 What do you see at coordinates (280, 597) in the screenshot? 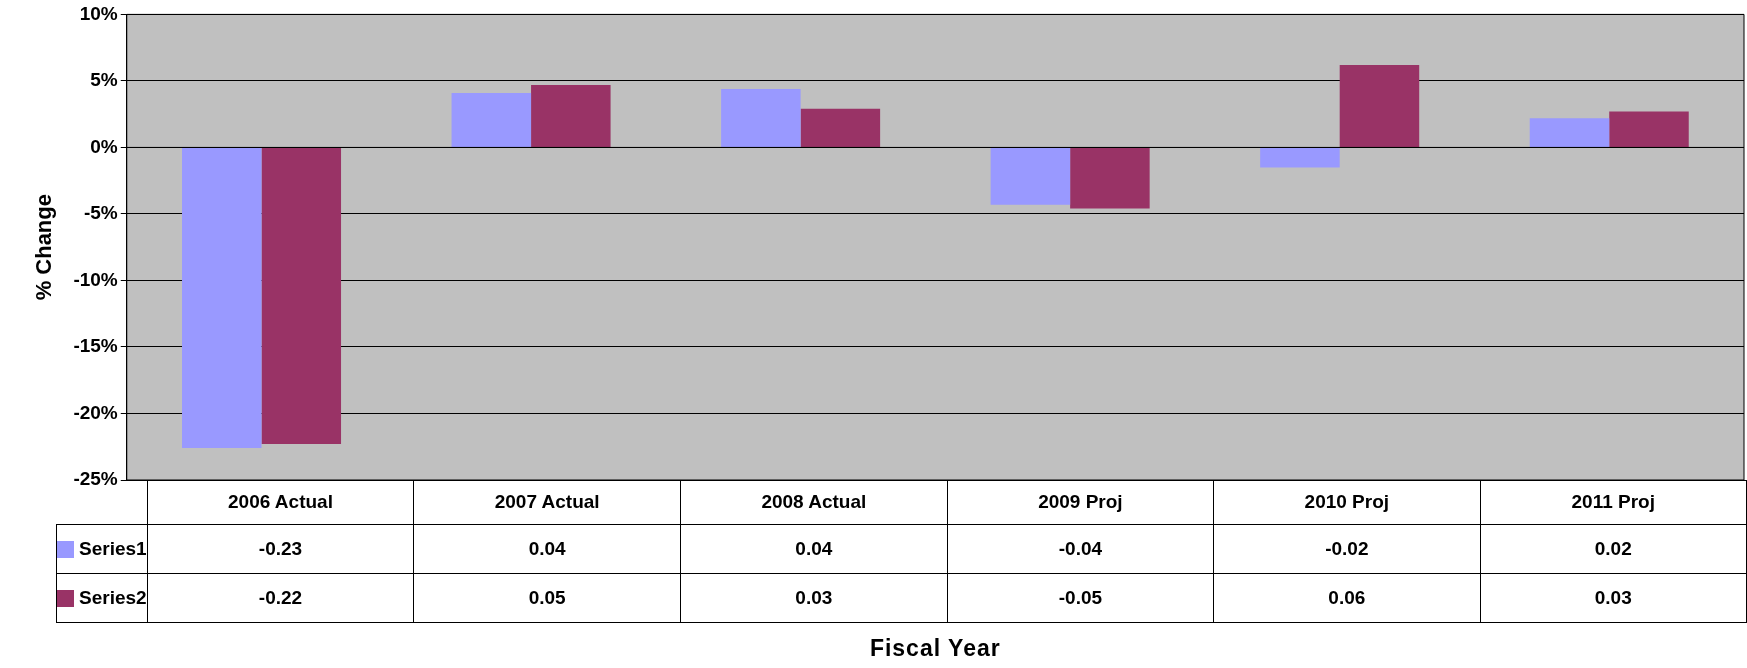
I see `data-label: -0.22` at bounding box center [280, 597].